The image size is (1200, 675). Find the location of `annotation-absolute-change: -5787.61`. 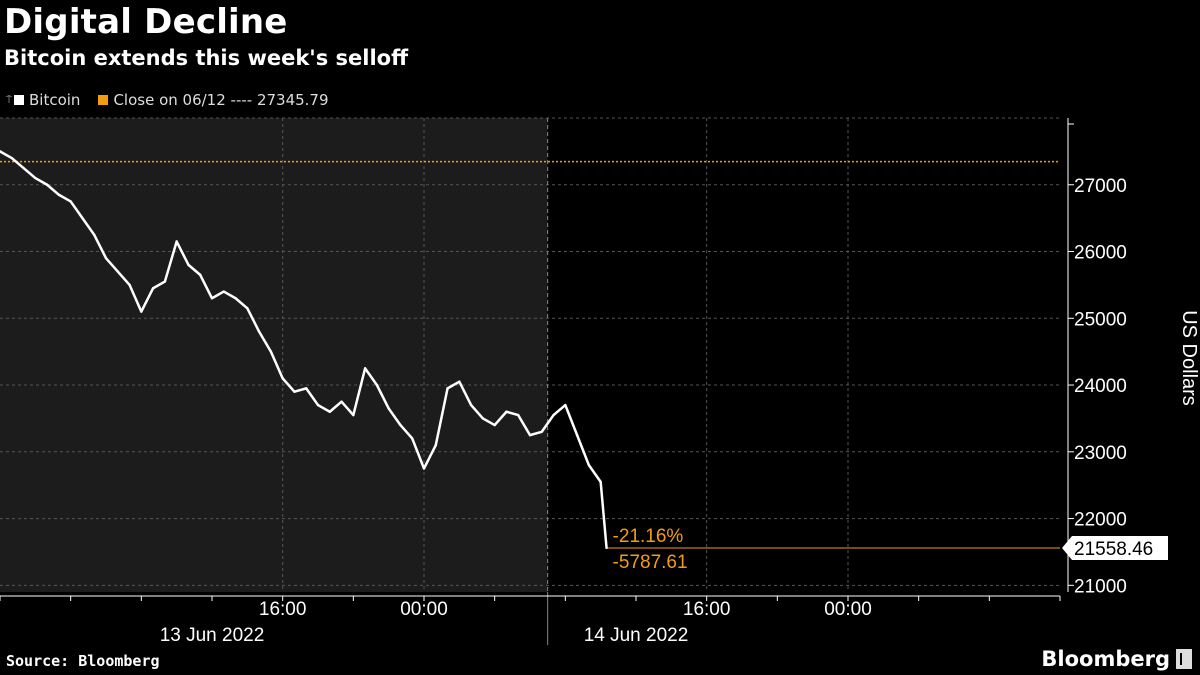

annotation-absolute-change: -5787.61 is located at coordinates (650, 562).